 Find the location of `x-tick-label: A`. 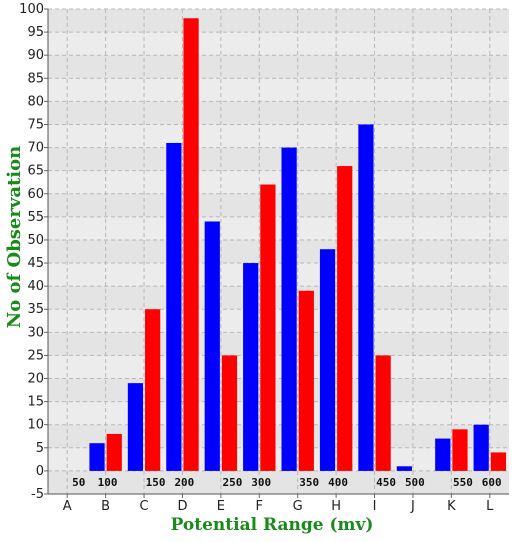

x-tick-label: A is located at coordinates (67, 506).